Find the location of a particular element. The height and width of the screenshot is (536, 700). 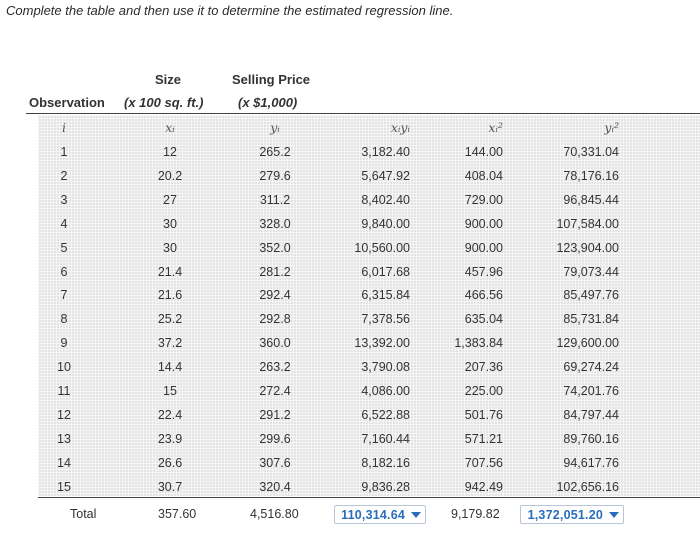

size-units-header: (x 100 sq. ft.) is located at coordinates (164, 102).